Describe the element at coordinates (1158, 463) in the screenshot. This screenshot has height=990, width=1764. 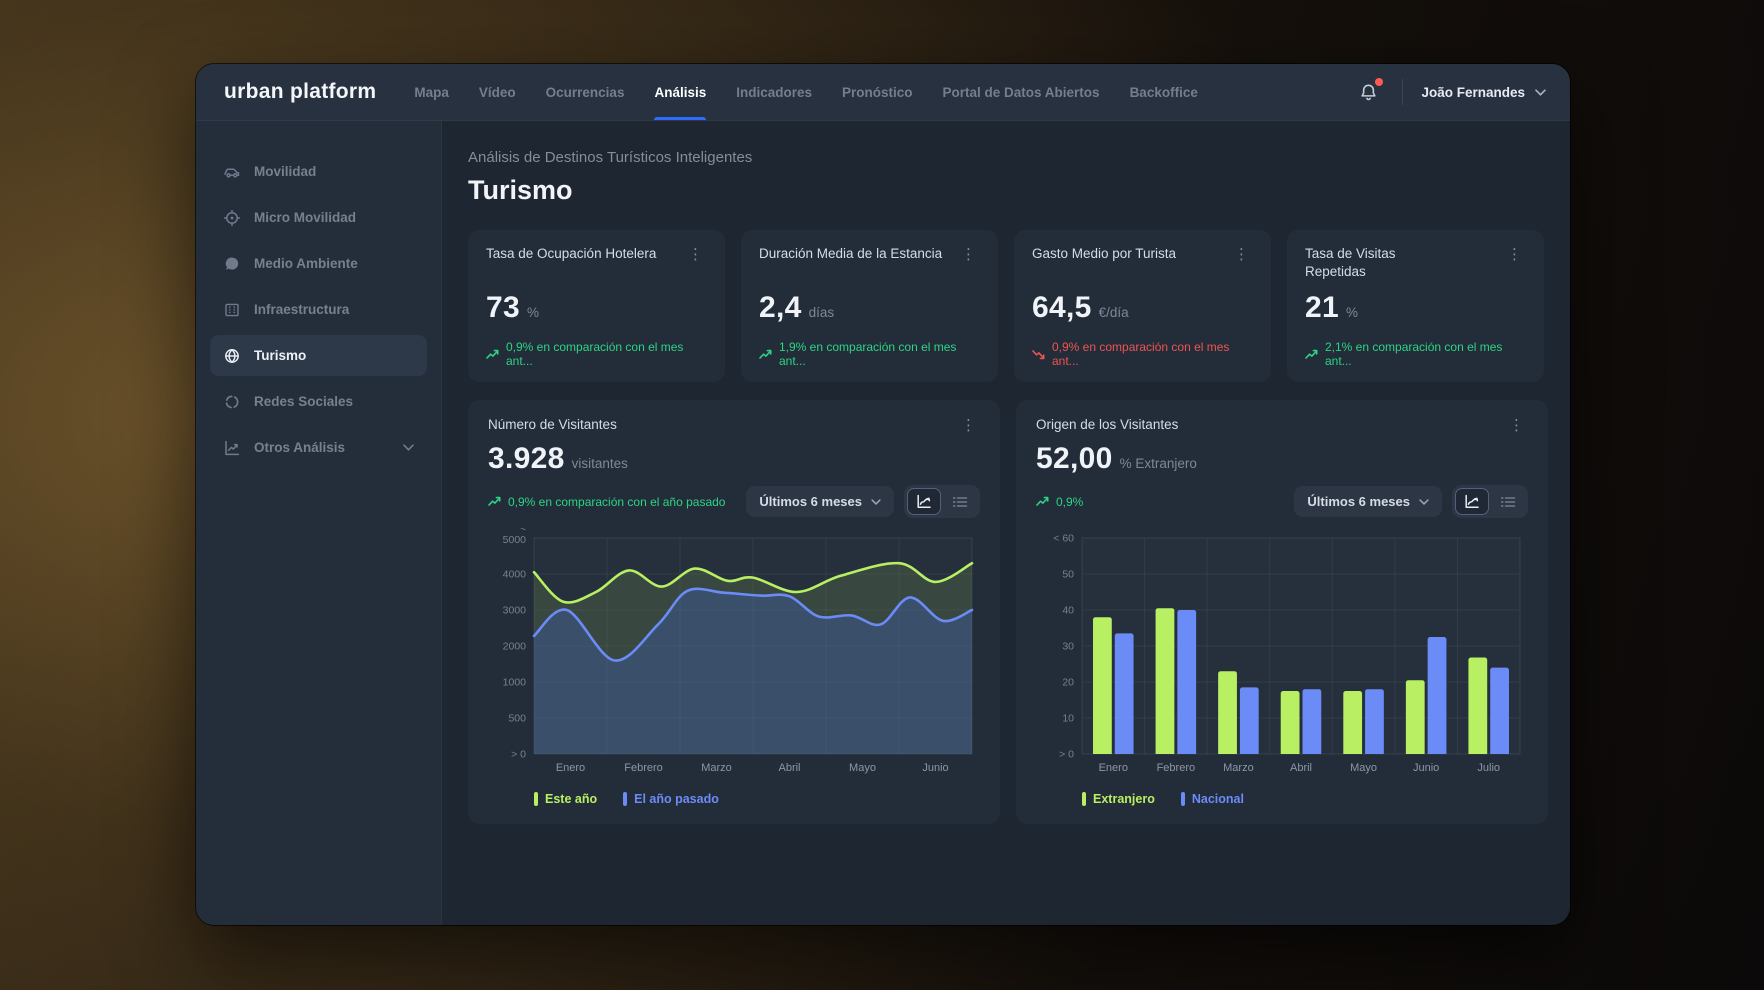
I see `card-unit: % Extranjero` at that location.